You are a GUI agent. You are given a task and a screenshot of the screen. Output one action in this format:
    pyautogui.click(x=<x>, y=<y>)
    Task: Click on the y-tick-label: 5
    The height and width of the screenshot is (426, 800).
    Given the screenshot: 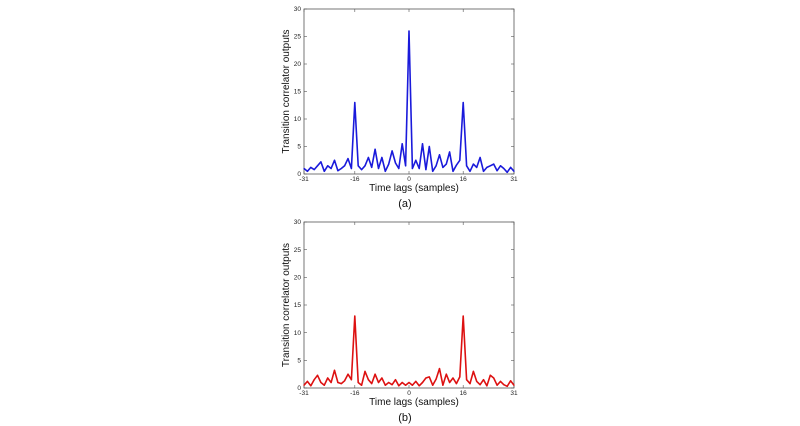 What is the action you would take?
    pyautogui.click(x=299, y=147)
    